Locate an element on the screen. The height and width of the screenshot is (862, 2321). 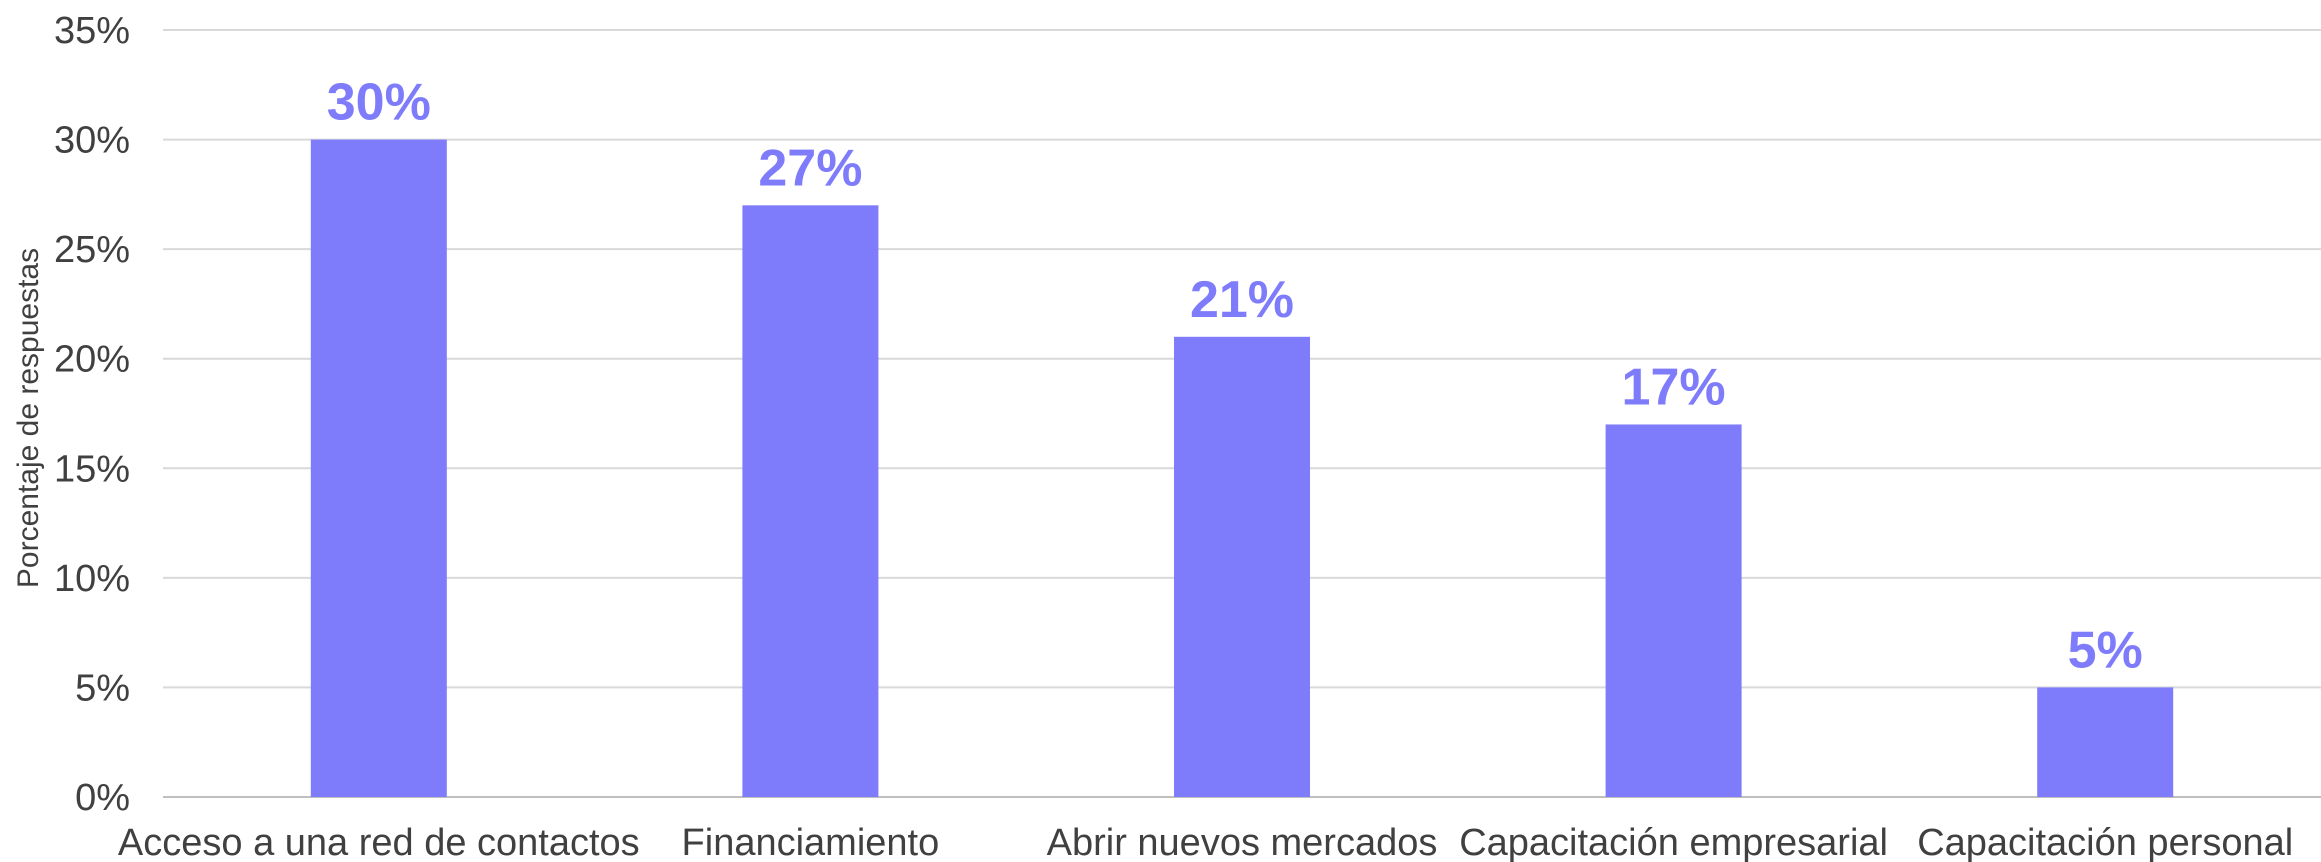
x-category-label: Capacitación personal is located at coordinates (2105, 842).